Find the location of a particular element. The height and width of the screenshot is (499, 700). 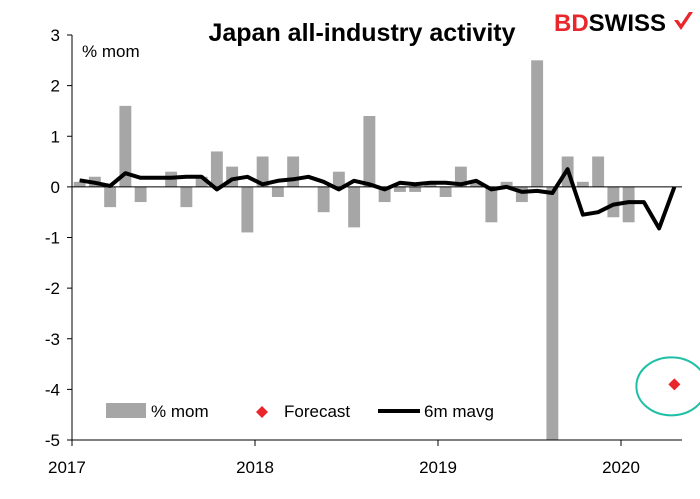

x-tick-label: 2019 is located at coordinates (438, 467).